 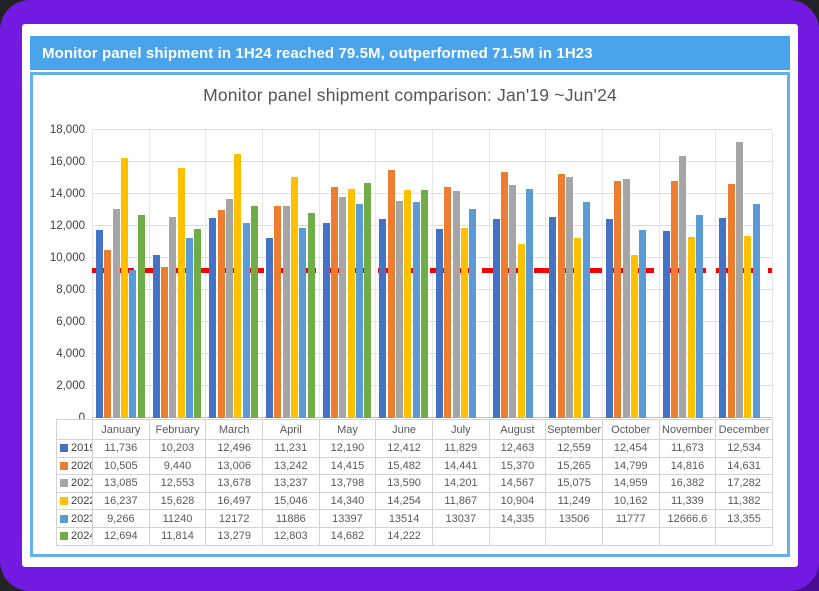 What do you see at coordinates (513, 301) in the screenshot?
I see `bar-2021-august` at bounding box center [513, 301].